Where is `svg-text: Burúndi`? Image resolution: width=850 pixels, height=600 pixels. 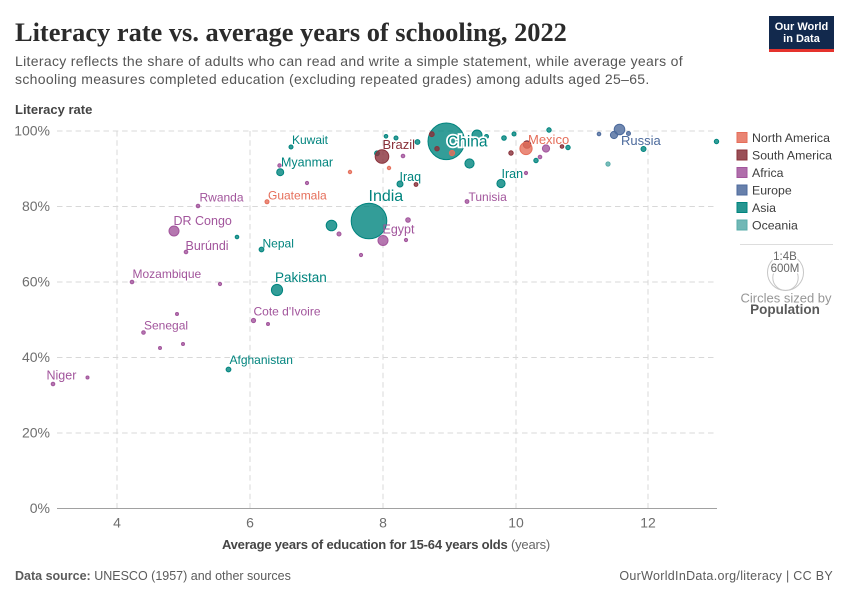 svg-text: Burúndi is located at coordinates (207, 246).